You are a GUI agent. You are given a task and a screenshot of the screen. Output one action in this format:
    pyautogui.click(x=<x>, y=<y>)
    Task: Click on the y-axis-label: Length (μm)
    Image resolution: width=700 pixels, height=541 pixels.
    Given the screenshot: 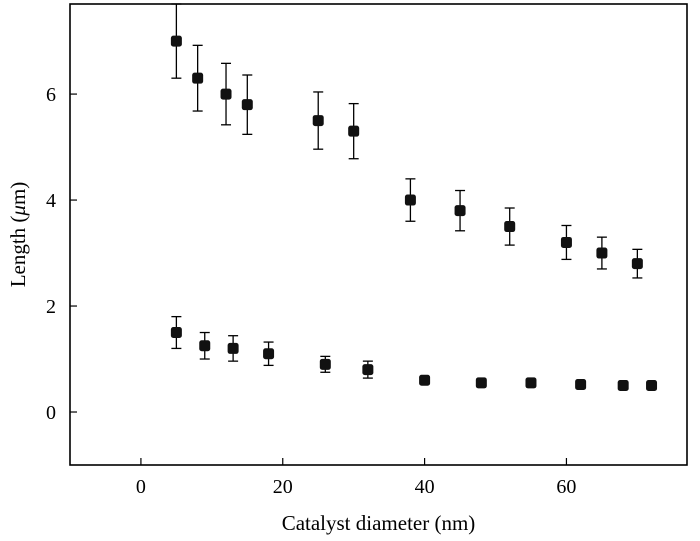 What is the action you would take?
    pyautogui.click(x=18, y=235)
    